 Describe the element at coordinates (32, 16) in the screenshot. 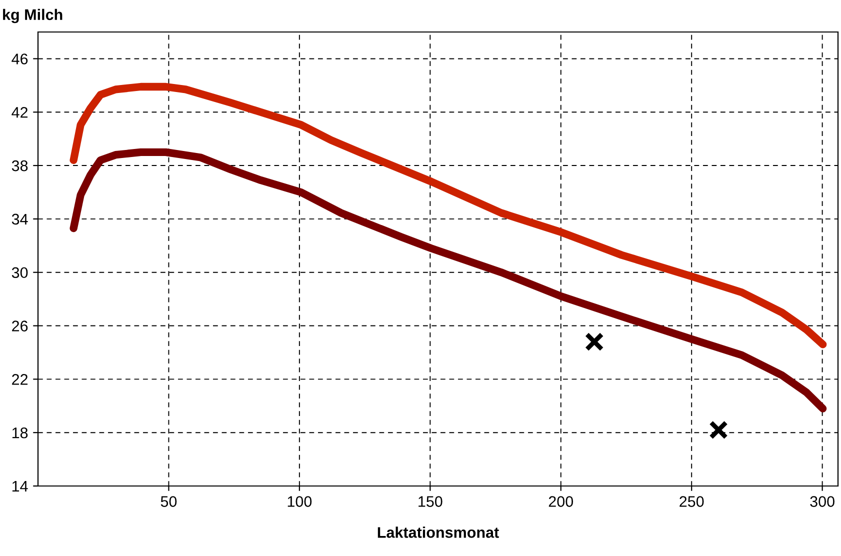

I see `y-axis-title: kg Milch` at that location.